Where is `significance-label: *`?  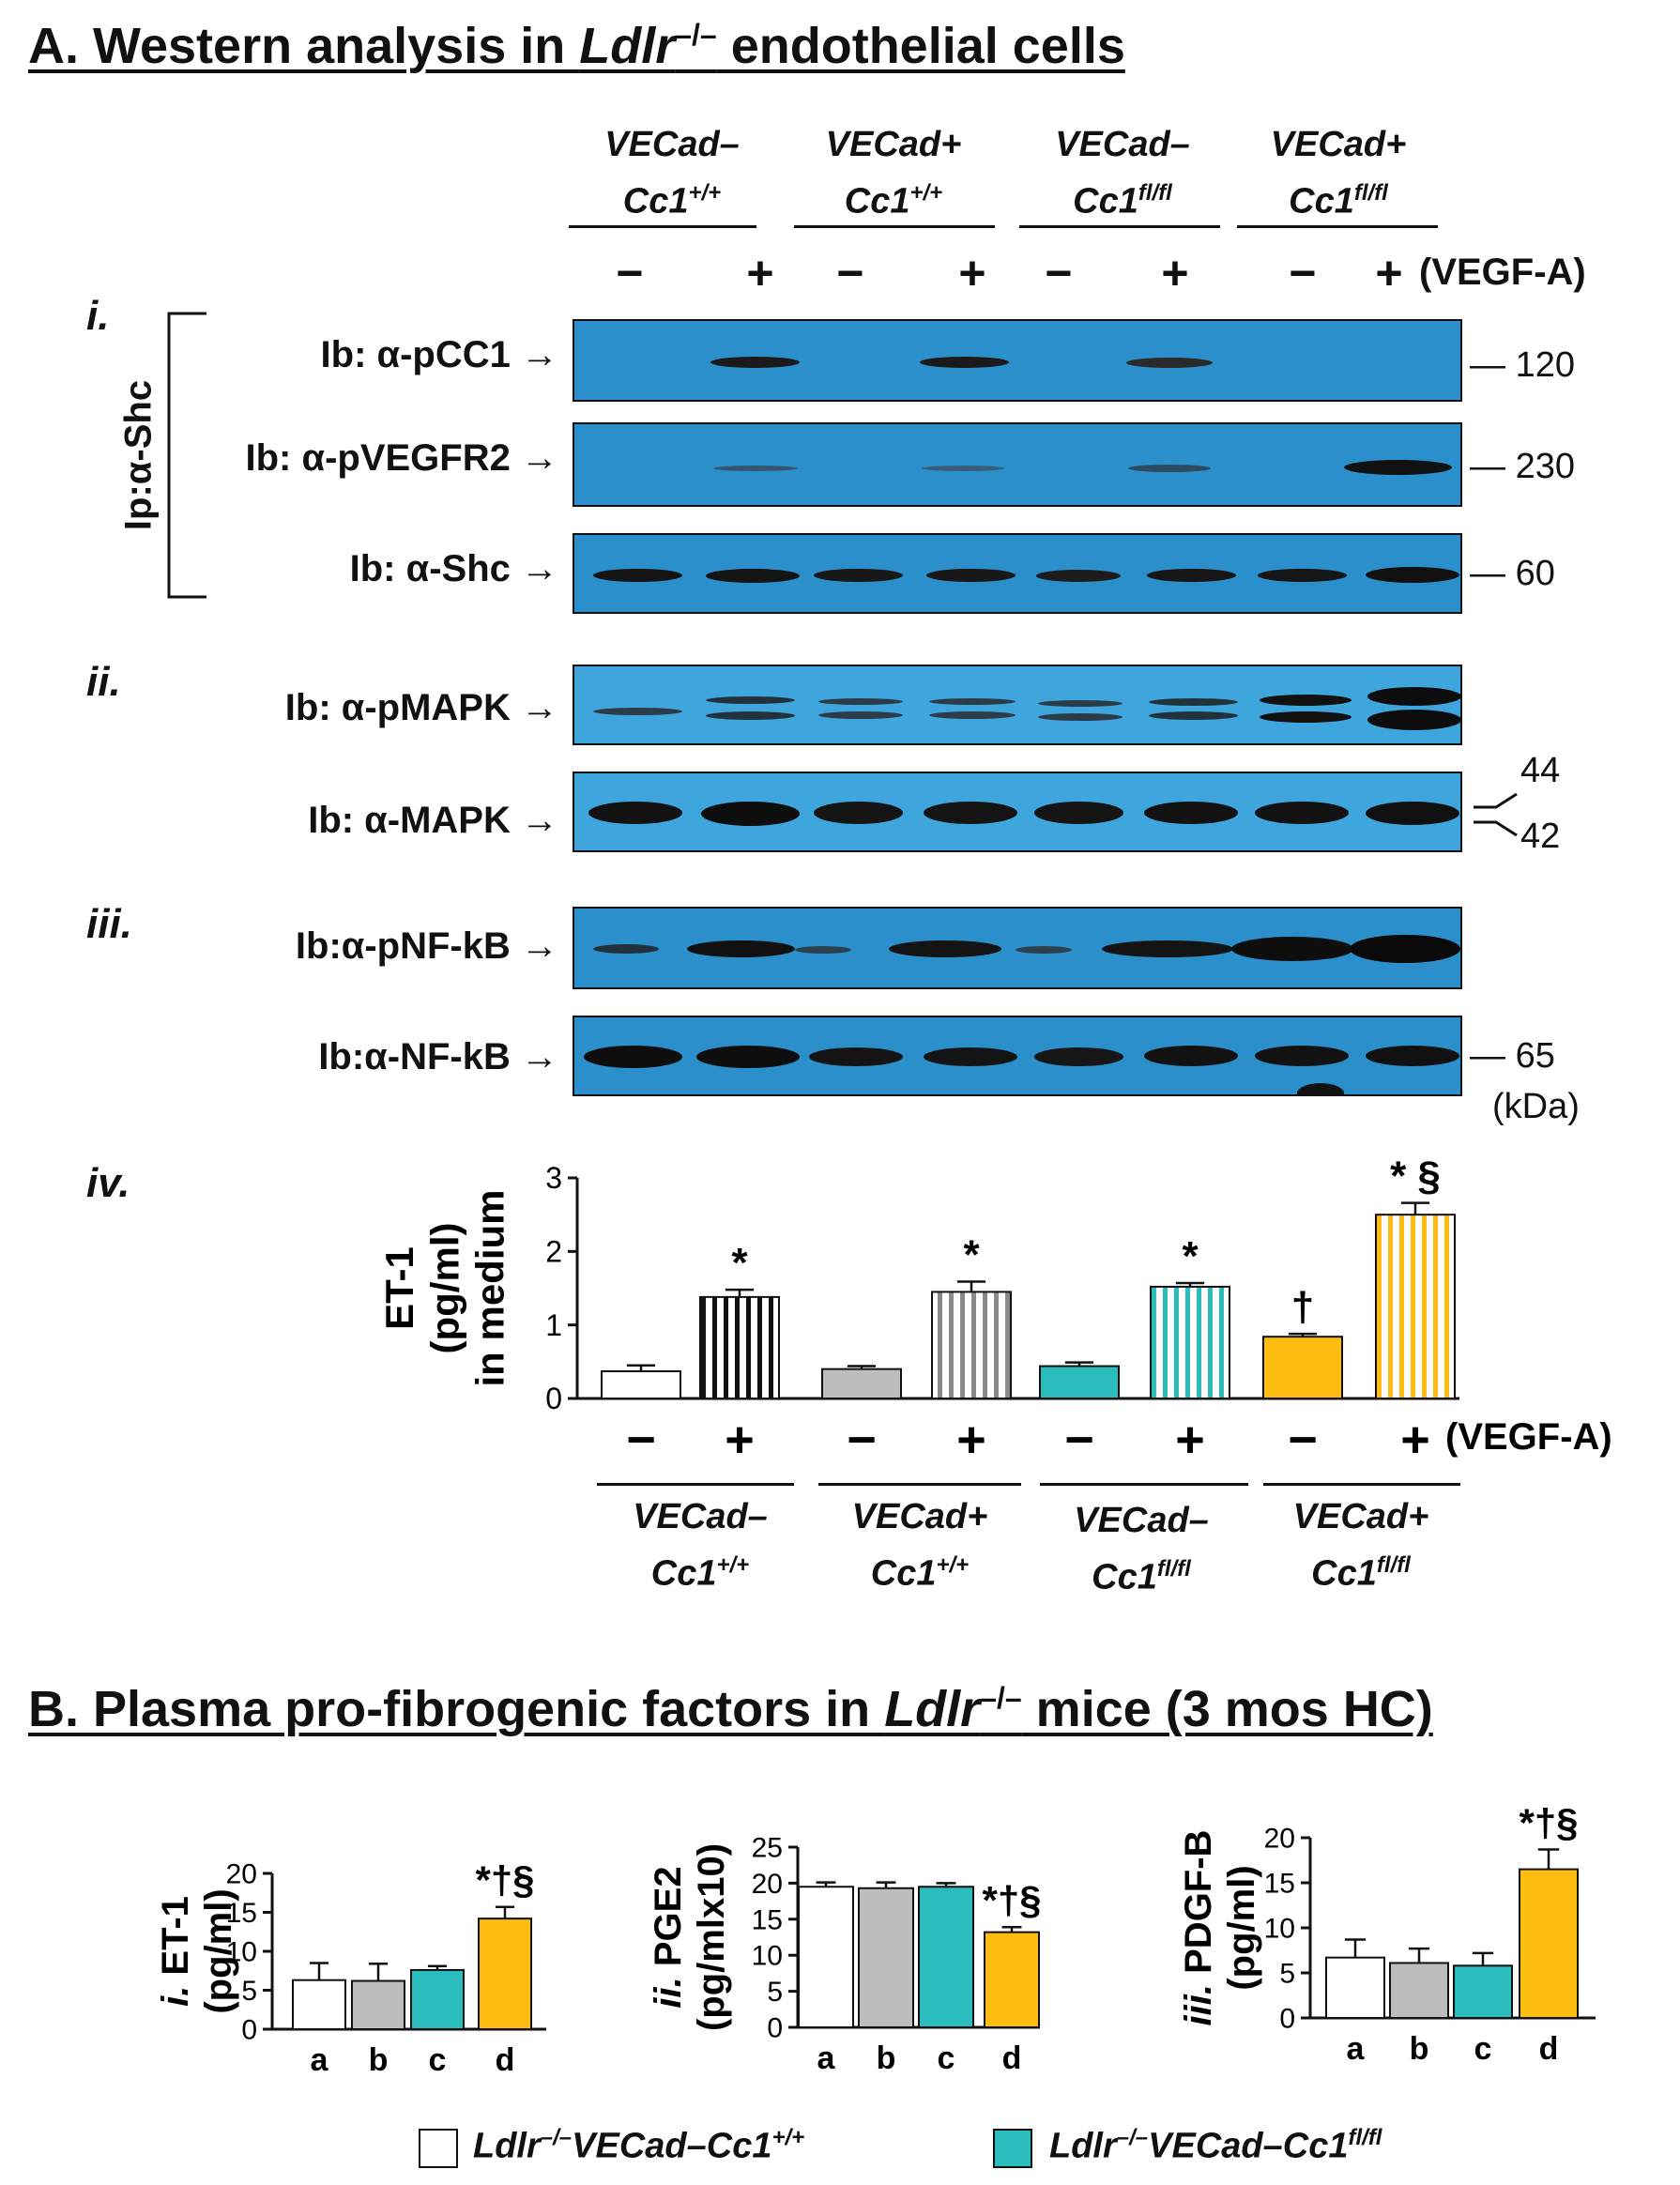
significance-label: * is located at coordinates (739, 1263).